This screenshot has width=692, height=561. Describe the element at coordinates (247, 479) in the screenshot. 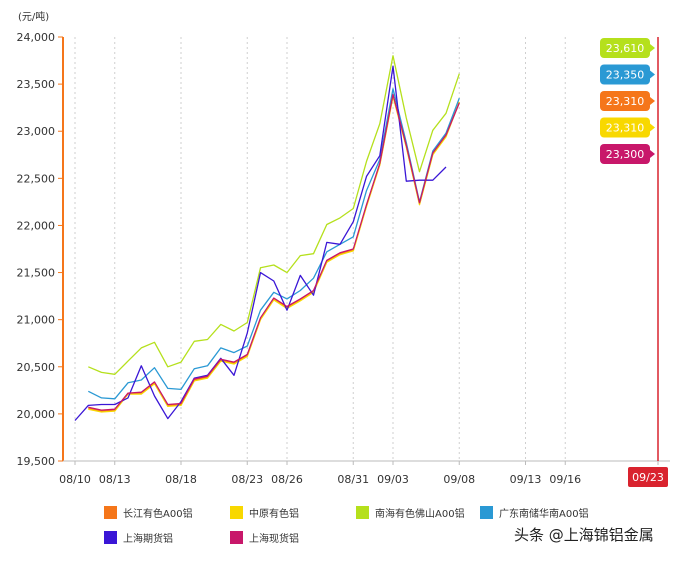

I see `x-tick-label: 08/23` at that location.